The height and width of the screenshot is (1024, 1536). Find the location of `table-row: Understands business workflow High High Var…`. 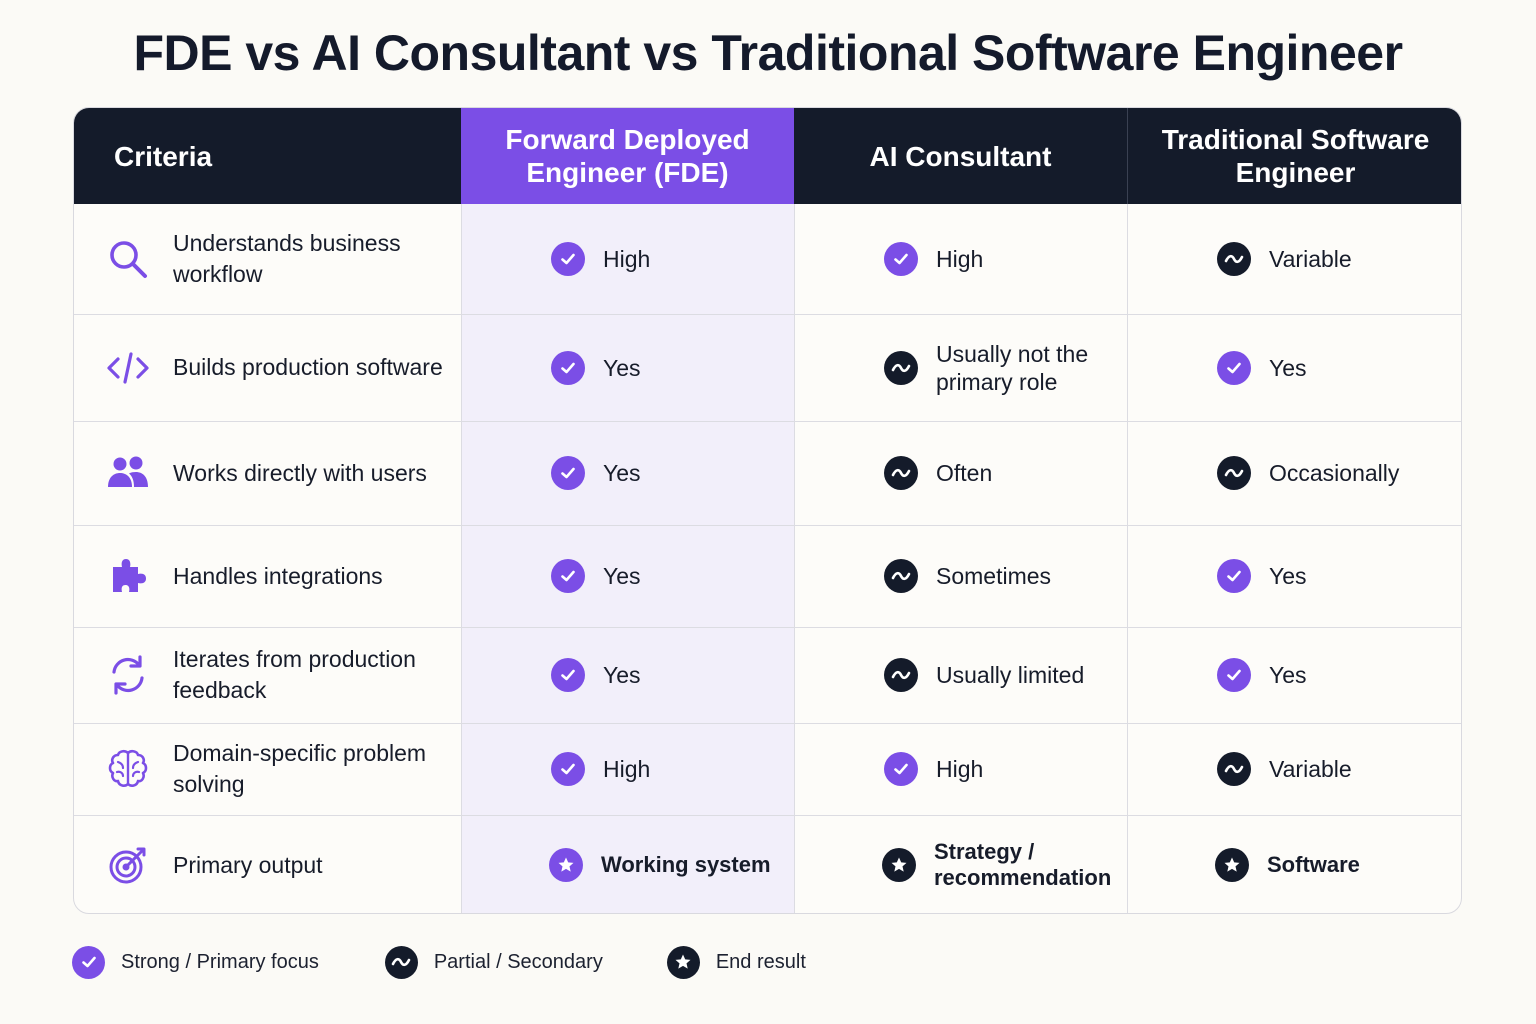

table-row: Understands business workflow High High Var… is located at coordinates (767, 259).